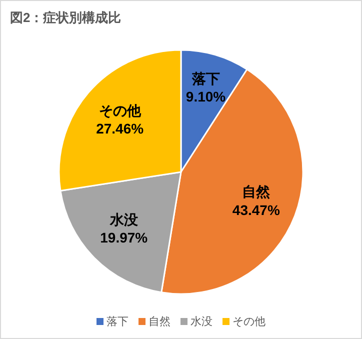 Image resolution: width=362 pixels, height=339 pixels. I want to click on slice-label: 水没, so click(123, 220).